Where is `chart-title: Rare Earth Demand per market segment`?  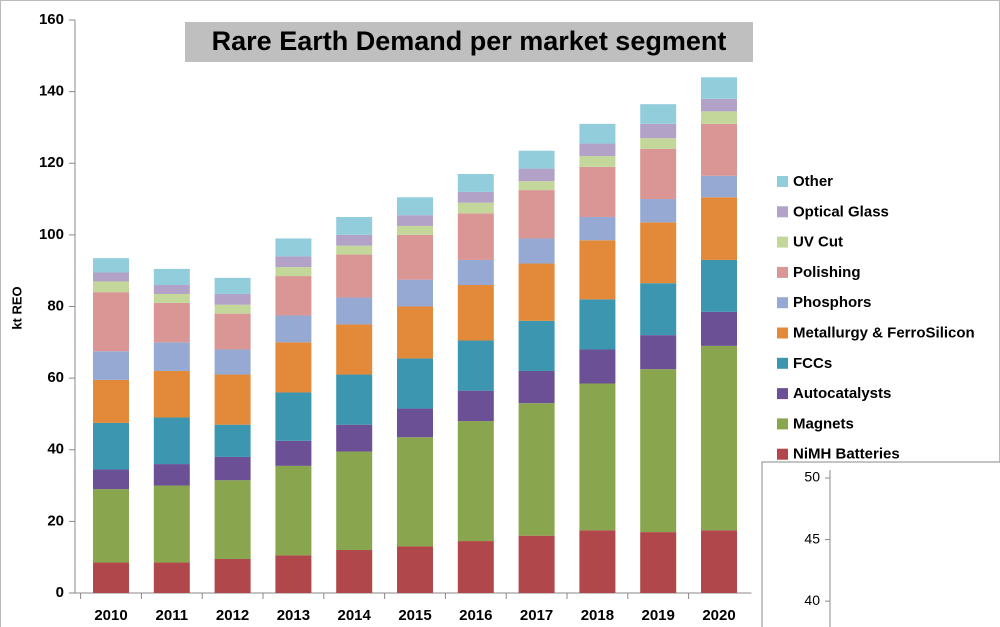
chart-title: Rare Earth Demand per market segment is located at coordinates (469, 41).